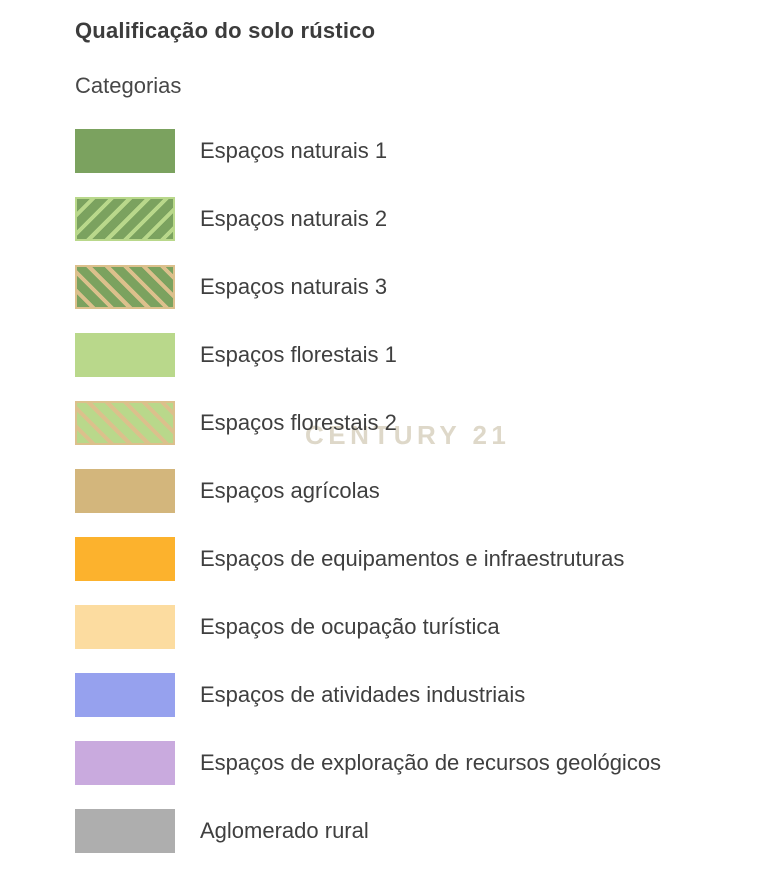  I want to click on legend-row: Espaços de atividades industriais, so click(368, 695).